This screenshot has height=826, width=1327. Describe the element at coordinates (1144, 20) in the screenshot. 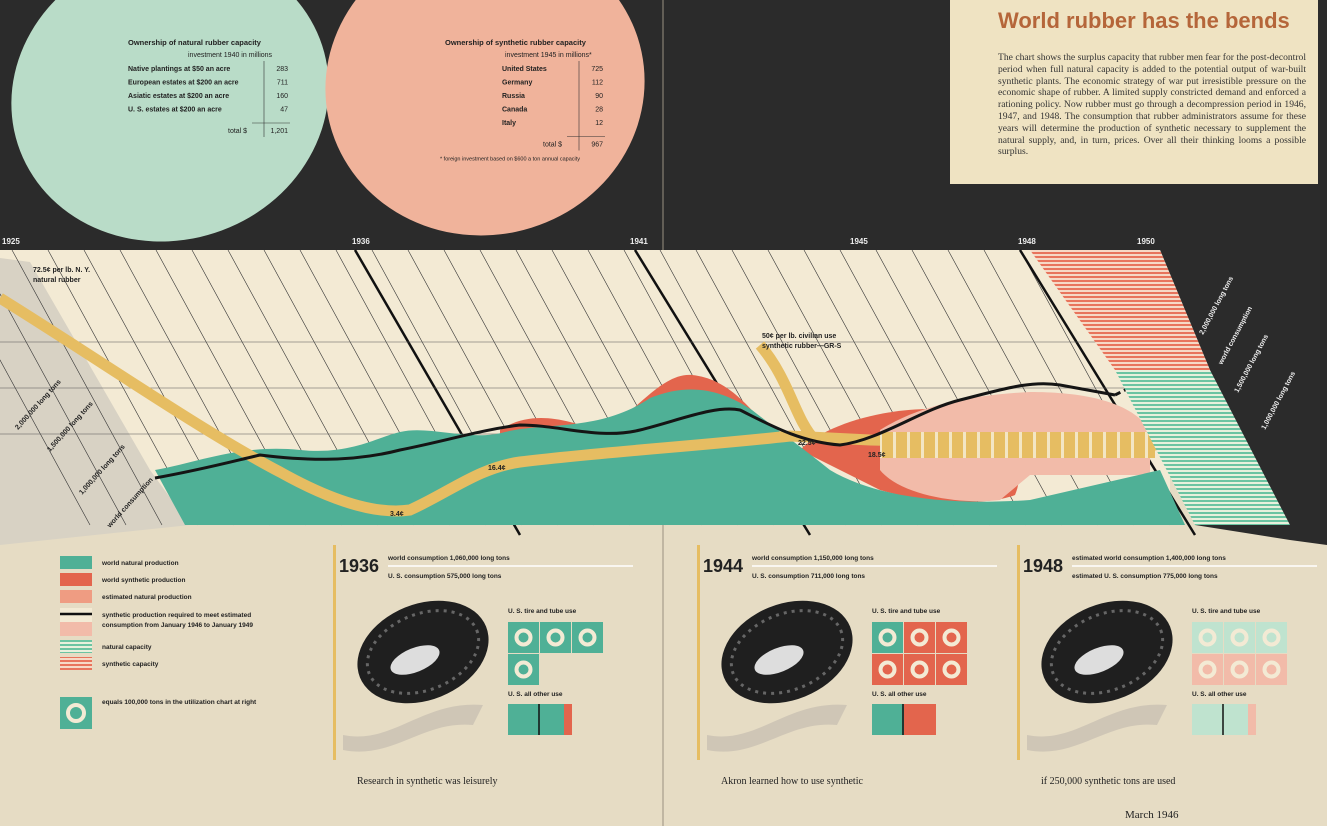

I see `title: World rubber has the bends` at that location.